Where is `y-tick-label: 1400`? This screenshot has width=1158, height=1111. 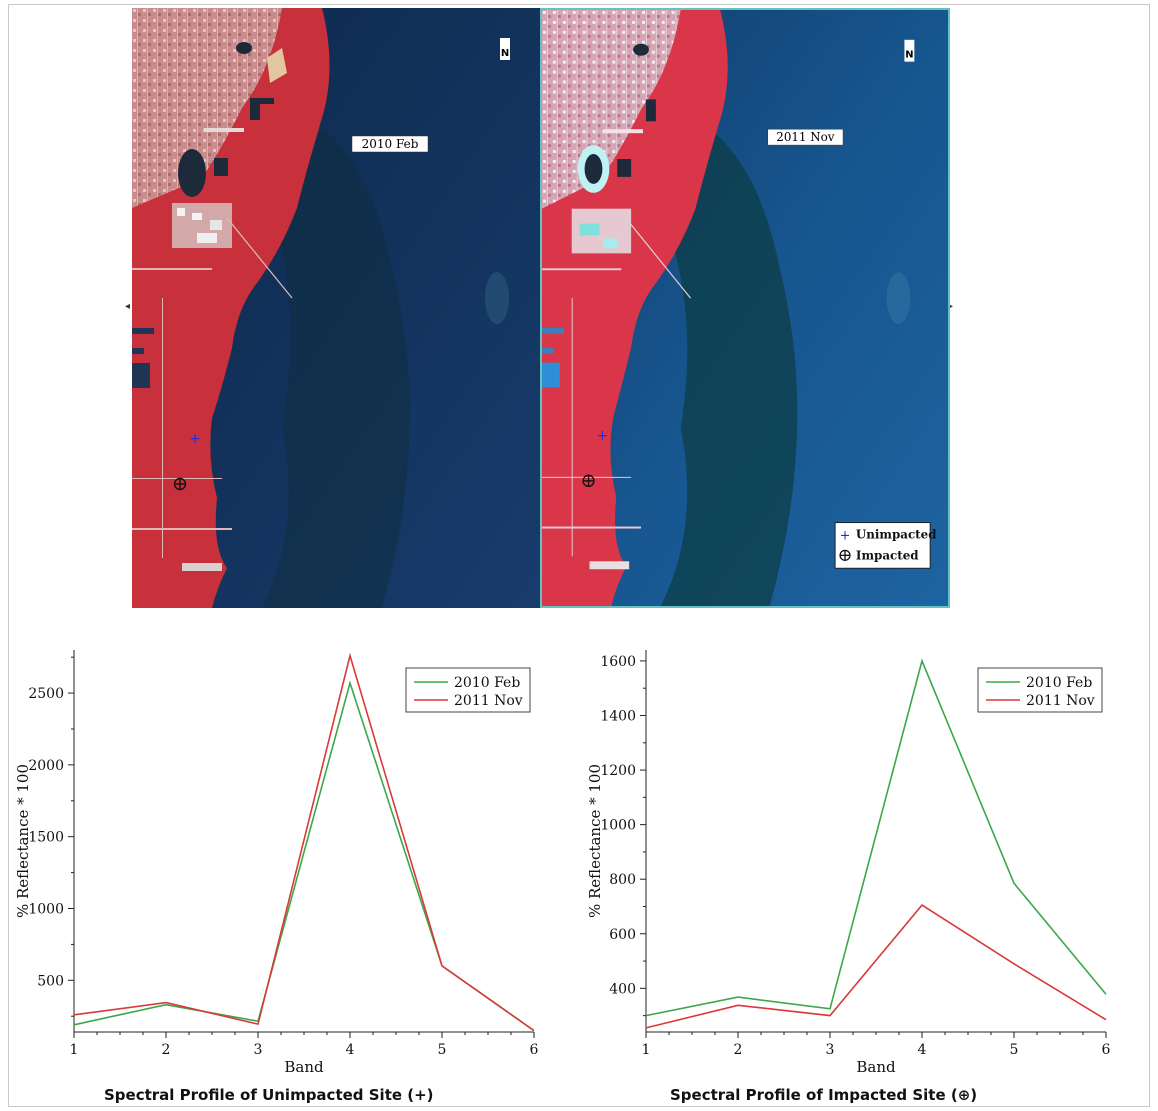 y-tick-label: 1400 is located at coordinates (618, 716).